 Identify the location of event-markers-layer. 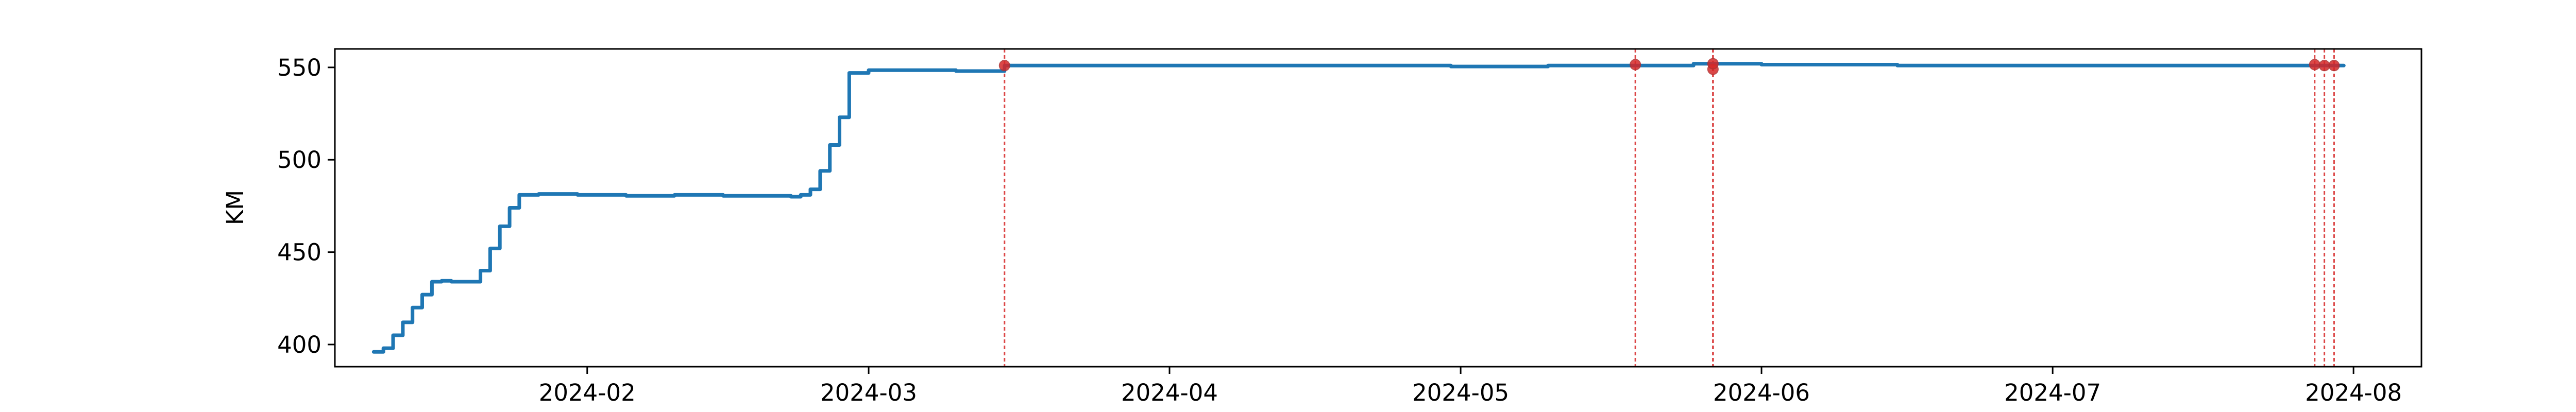
(1669, 66).